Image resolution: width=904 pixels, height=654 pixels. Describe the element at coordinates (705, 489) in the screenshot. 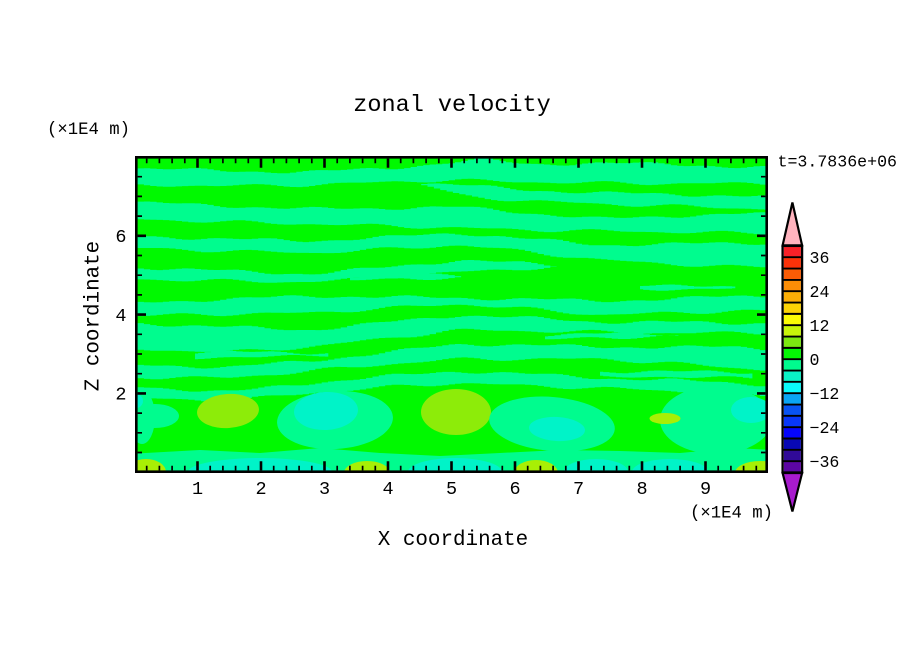

I see `svg-text: 9` at that location.